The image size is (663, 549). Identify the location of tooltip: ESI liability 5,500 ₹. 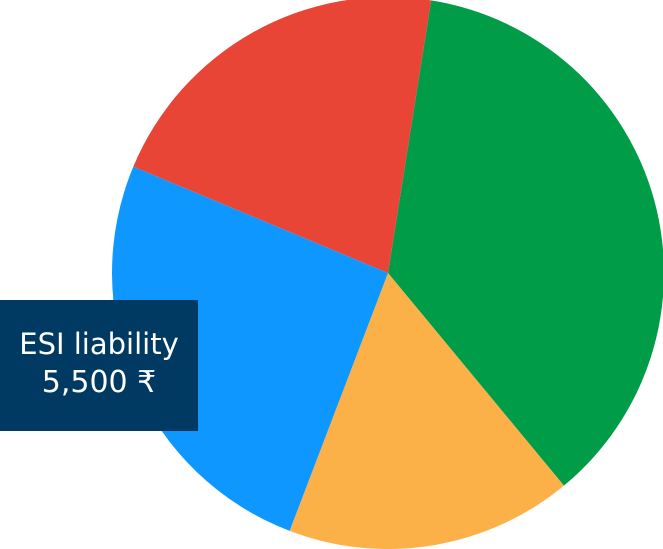
(99, 365).